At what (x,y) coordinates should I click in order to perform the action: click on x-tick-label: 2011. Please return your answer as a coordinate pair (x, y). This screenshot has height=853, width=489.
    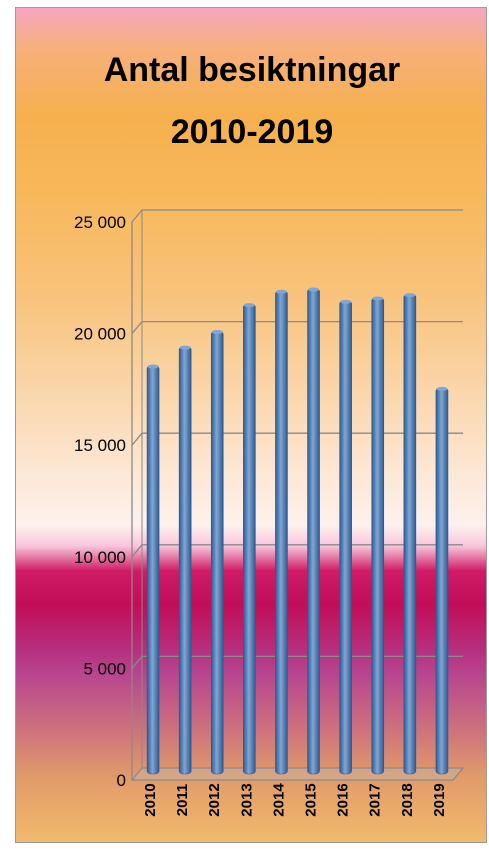
    Looking at the image, I should click on (182, 800).